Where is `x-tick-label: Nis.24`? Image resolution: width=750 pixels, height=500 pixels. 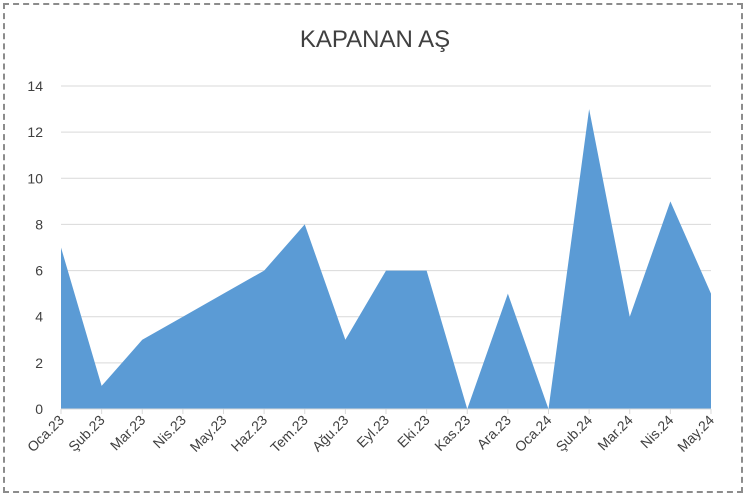
x-tick-label: Nis.24 is located at coordinates (657, 432).